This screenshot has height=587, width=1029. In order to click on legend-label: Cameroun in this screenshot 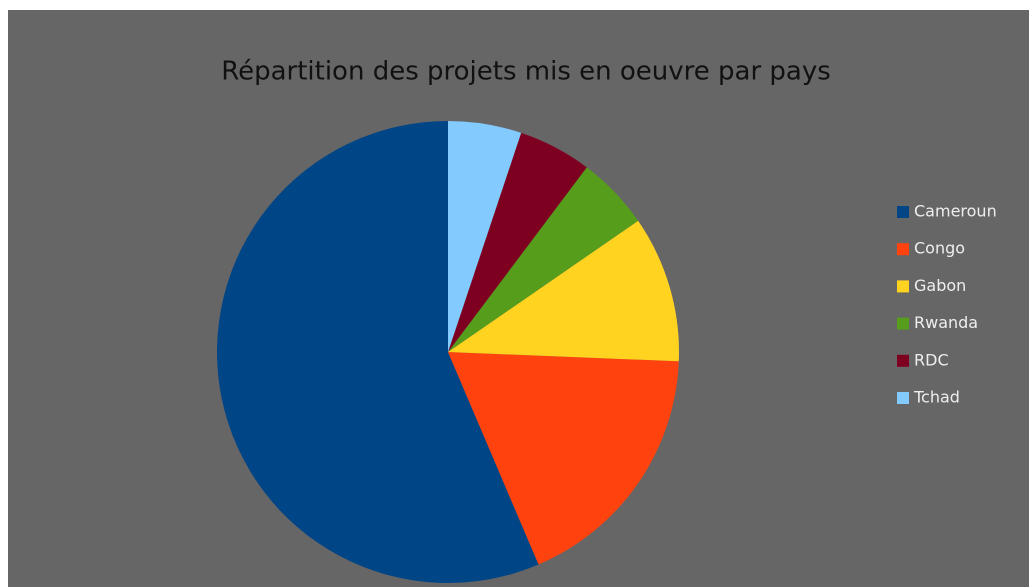, I will do `click(955, 211)`.